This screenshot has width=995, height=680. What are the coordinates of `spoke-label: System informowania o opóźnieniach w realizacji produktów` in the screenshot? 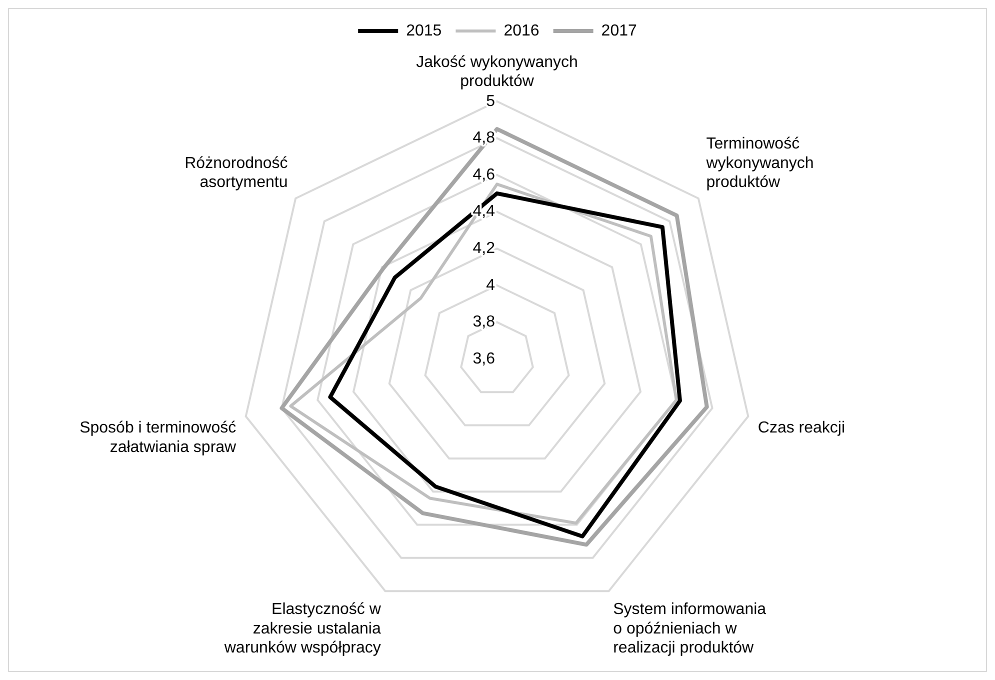 It's located at (689, 629).